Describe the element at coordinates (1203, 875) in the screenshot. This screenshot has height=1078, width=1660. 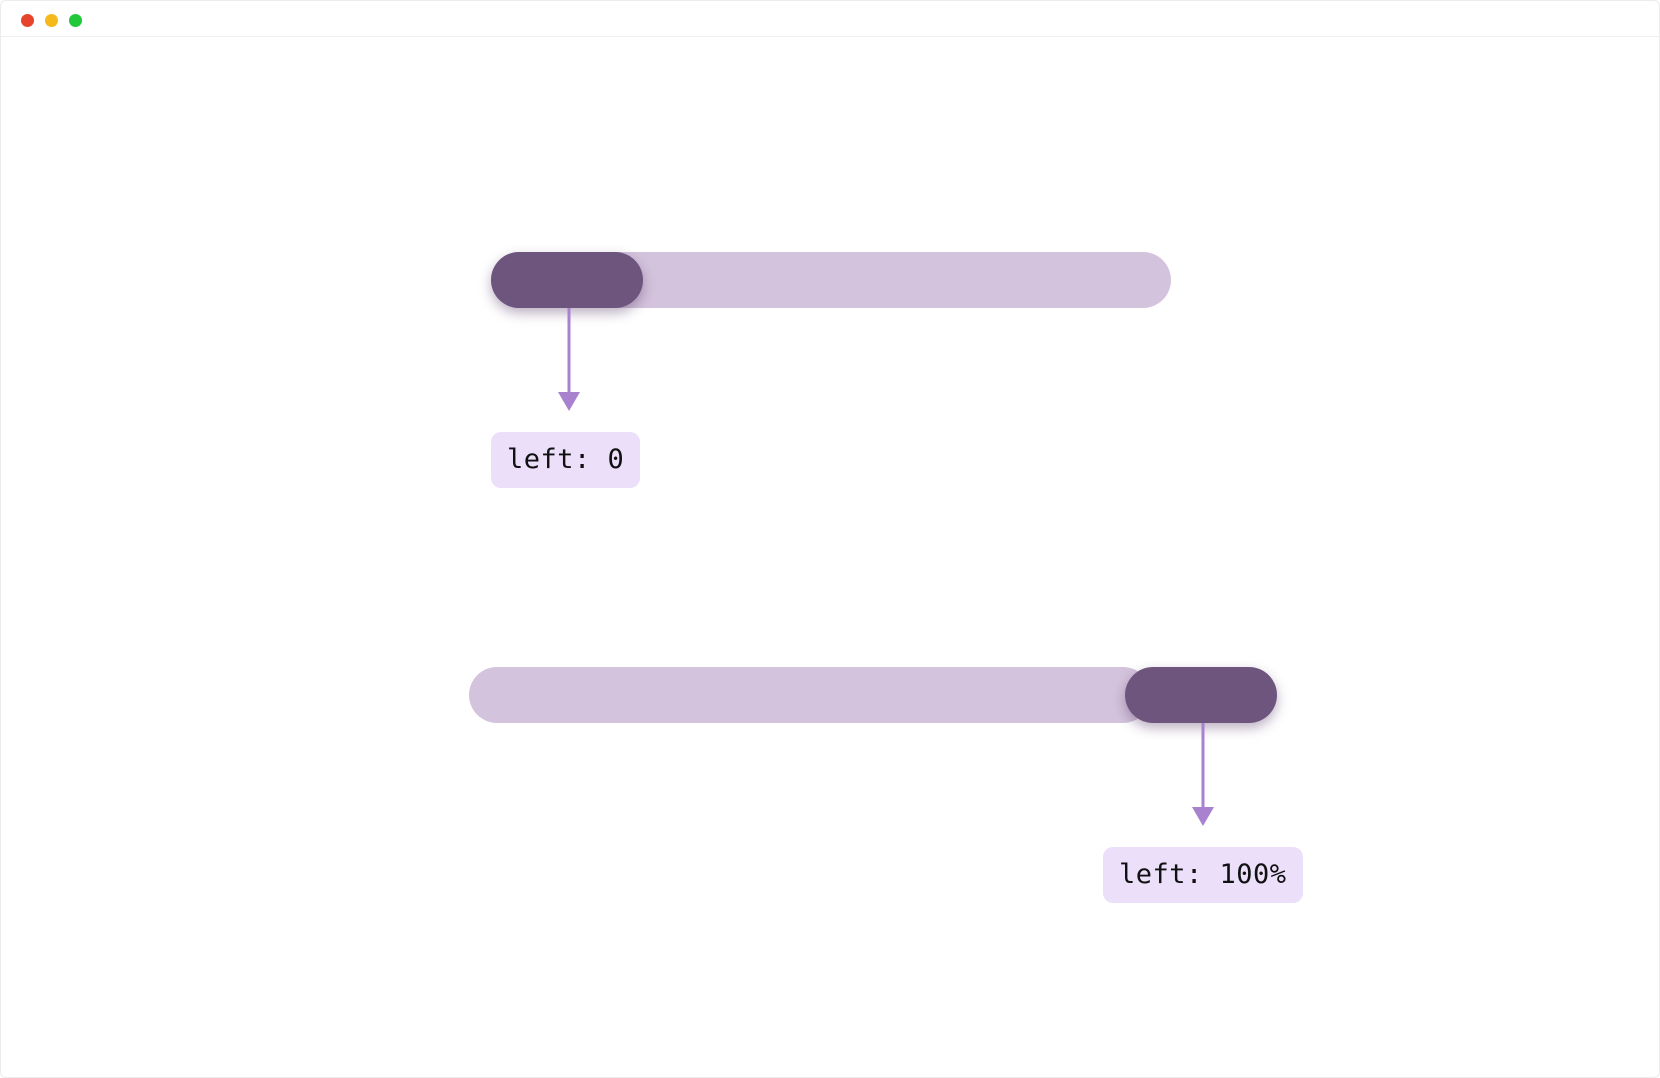
I see `position-label-end: left: 100%` at that location.